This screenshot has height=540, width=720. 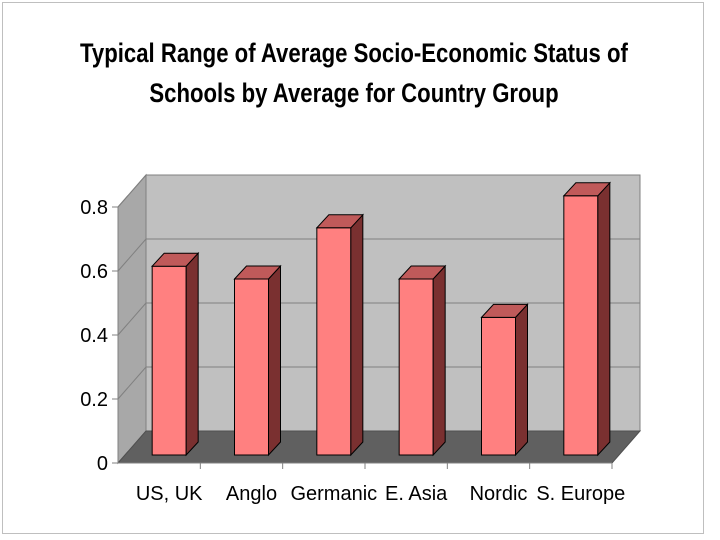 What do you see at coordinates (354, 93) in the screenshot?
I see `chart-title-line-2: Schools by Average for Country Group` at bounding box center [354, 93].